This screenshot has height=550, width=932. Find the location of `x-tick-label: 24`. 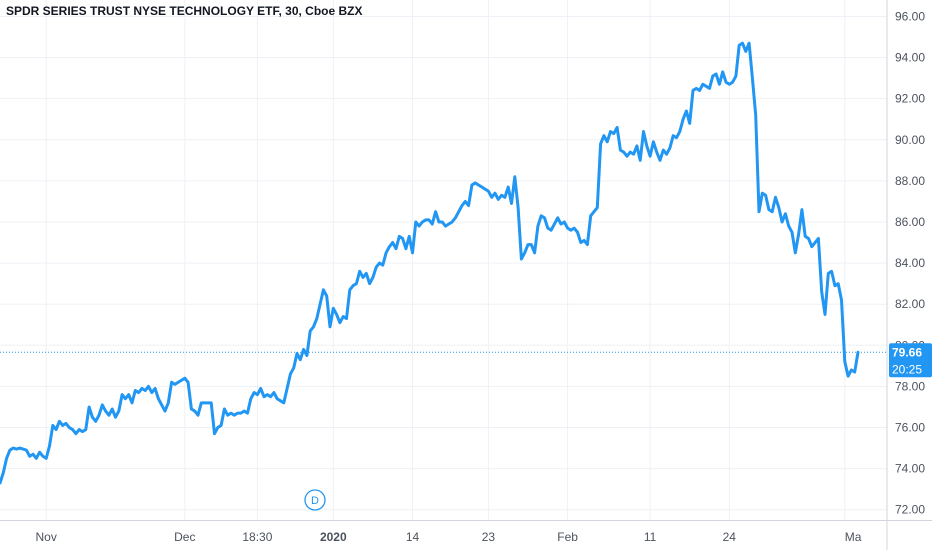

x-tick-label: 24 is located at coordinates (730, 537).